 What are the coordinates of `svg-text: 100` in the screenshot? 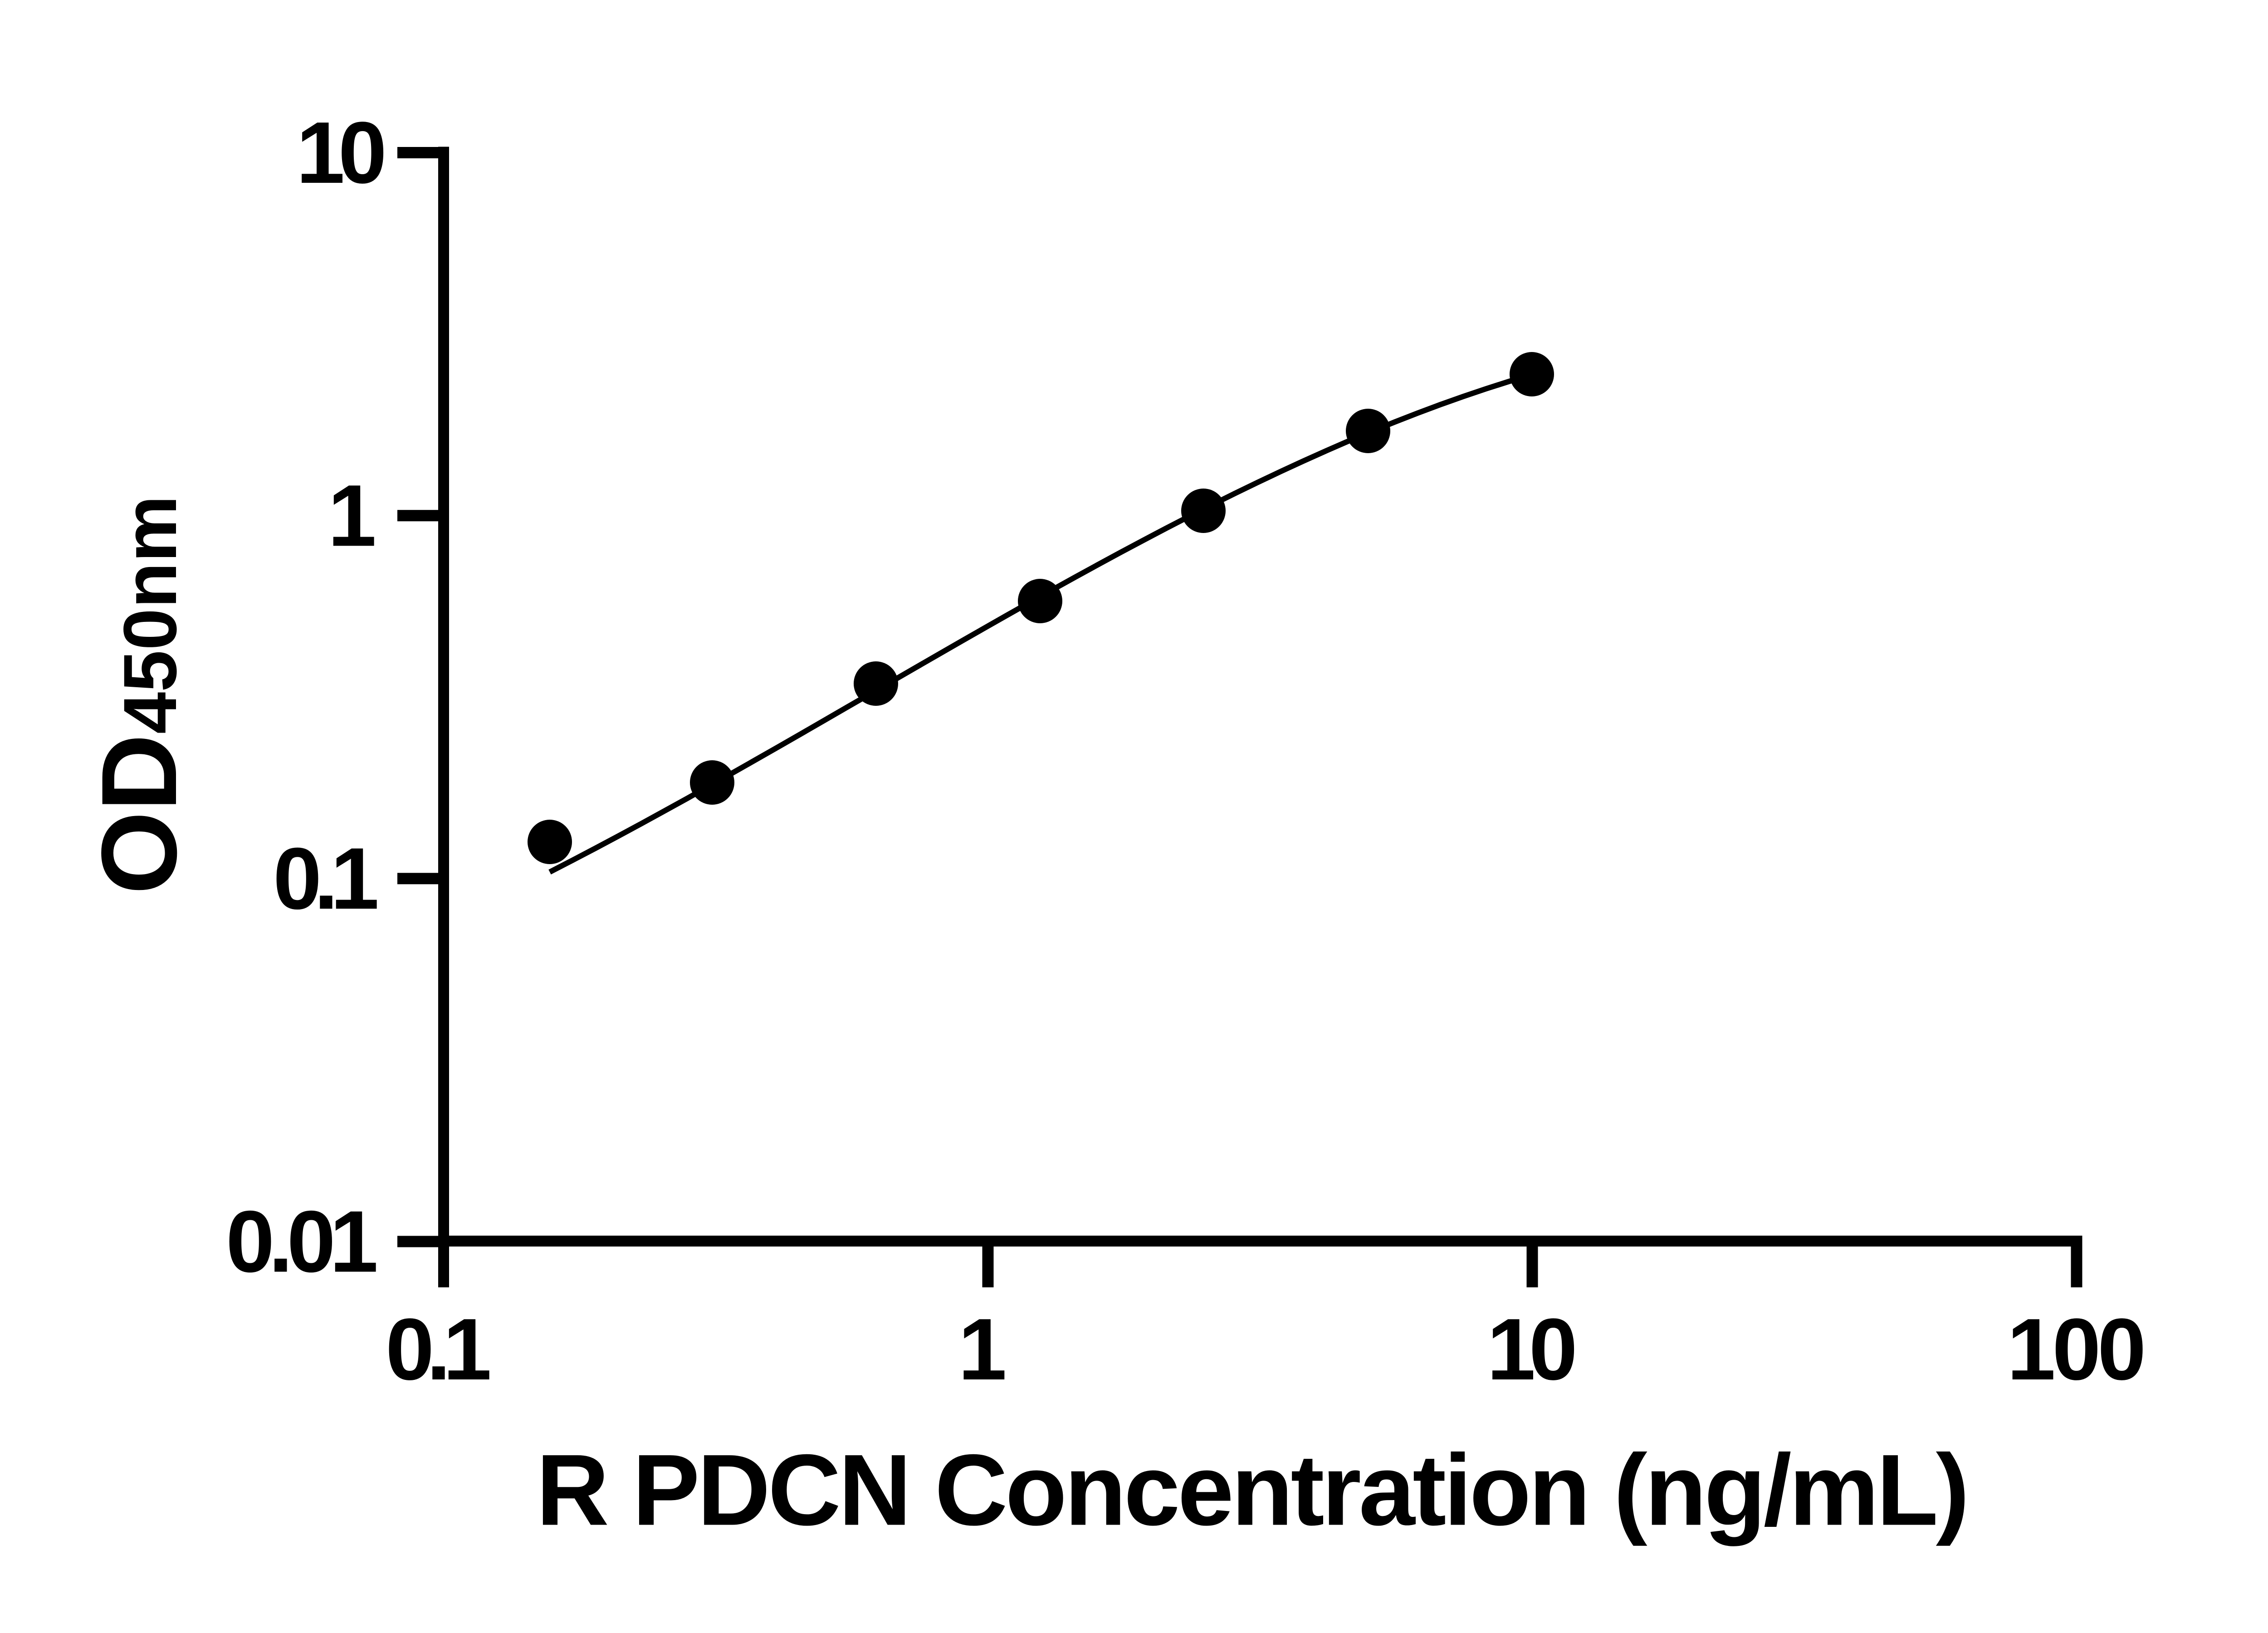 It's located at (2076, 1349).